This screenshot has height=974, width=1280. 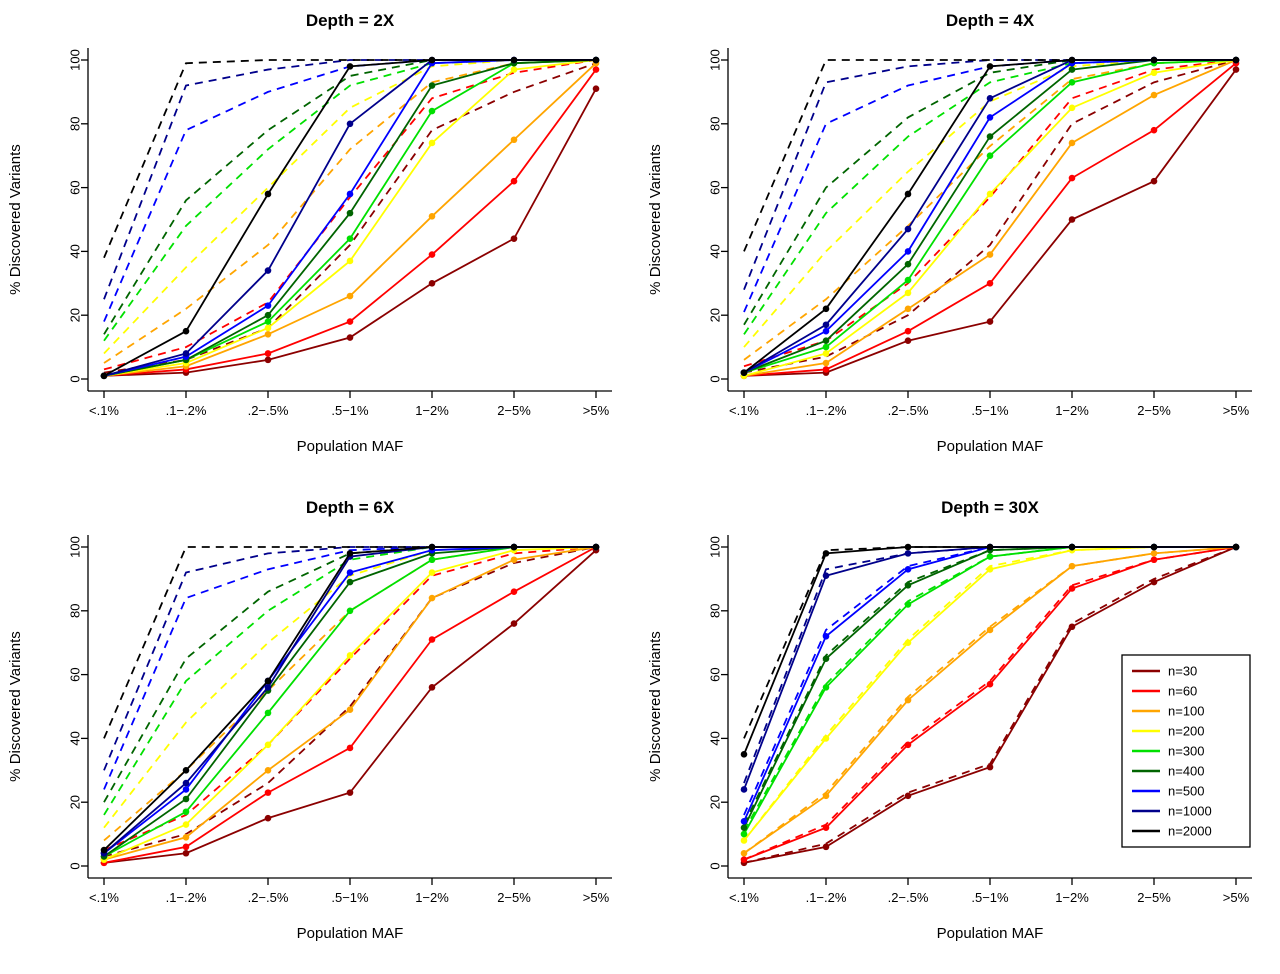 I want to click on y-tick-label: 60, so click(x=715, y=187).